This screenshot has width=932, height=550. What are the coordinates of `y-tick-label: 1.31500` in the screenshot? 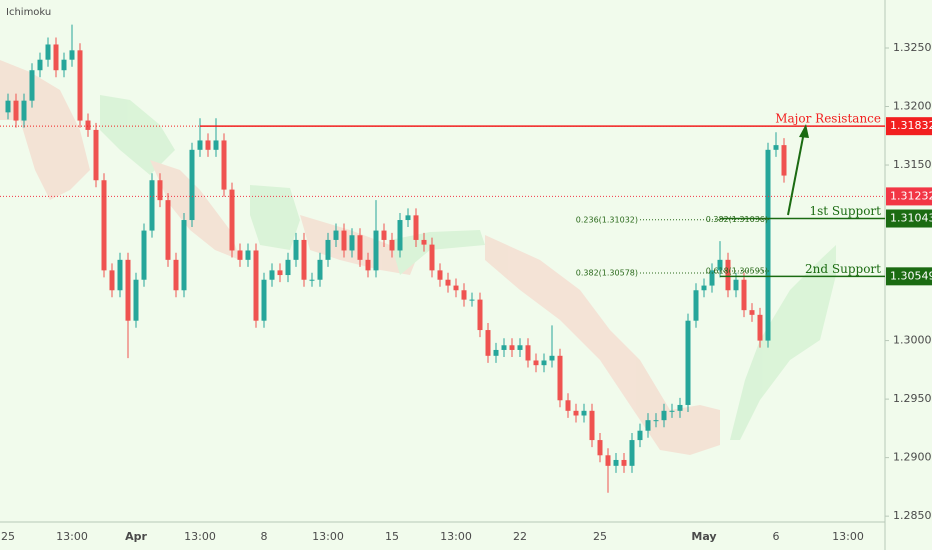 It's located at (912, 164).